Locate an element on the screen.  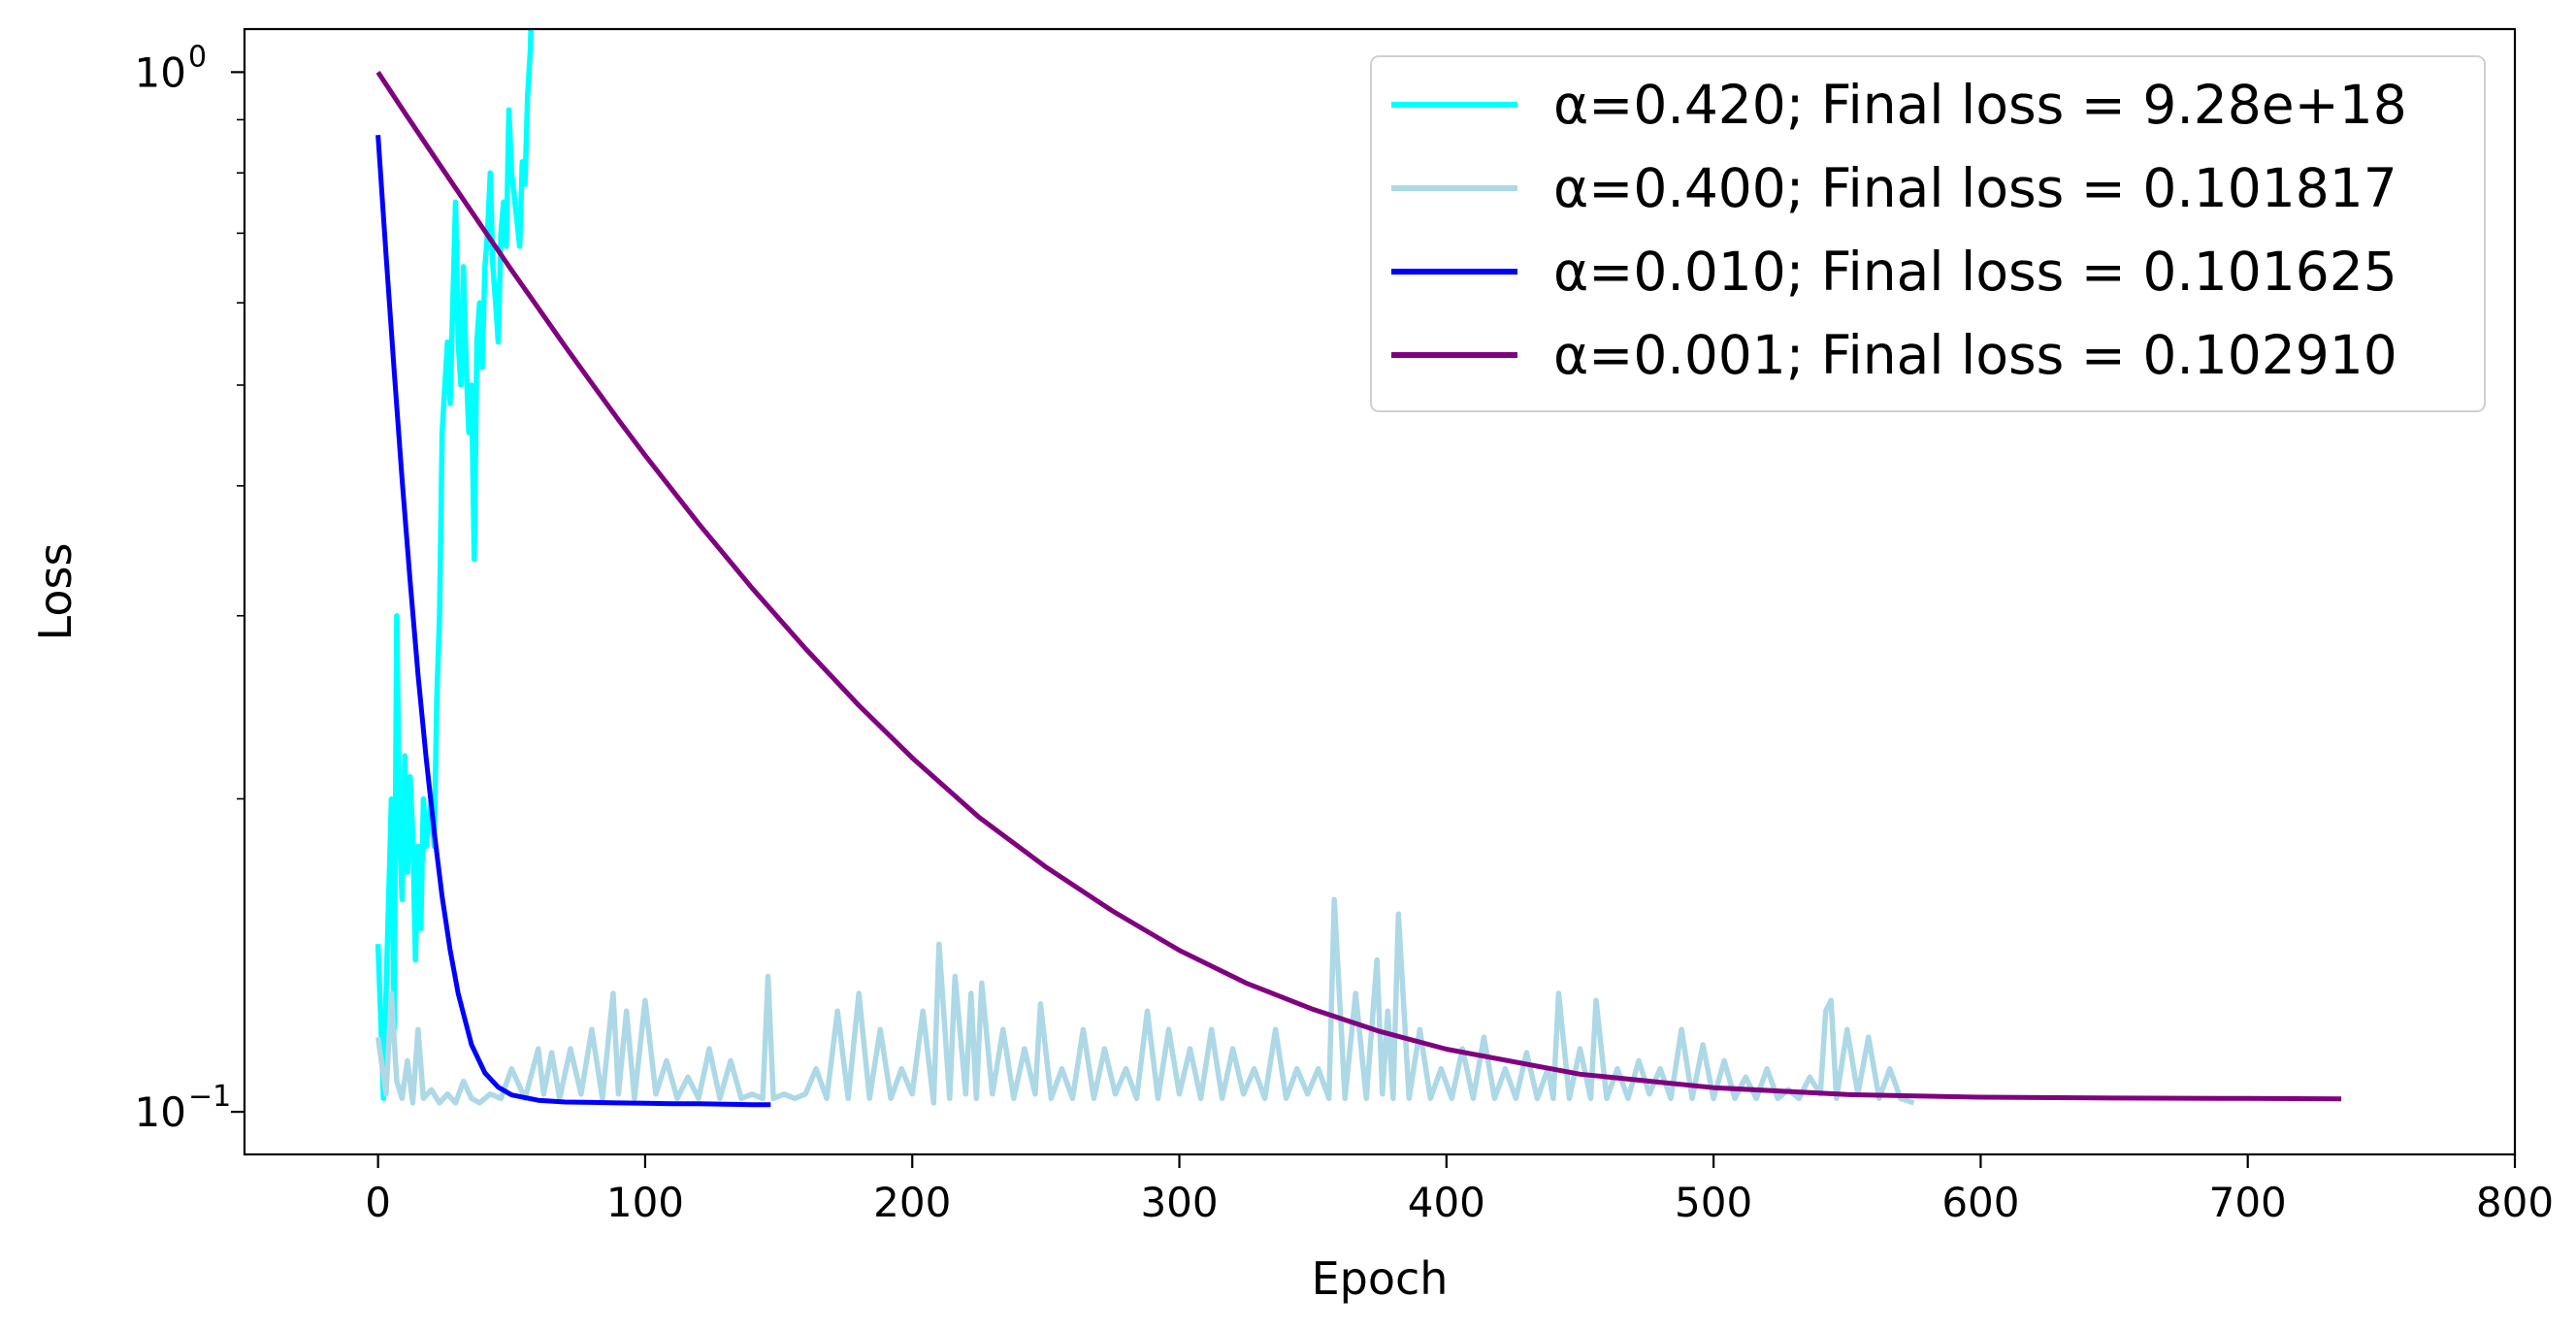
legend-item: α=0.010; Final loss = 0.101625 is located at coordinates (1894, 272).